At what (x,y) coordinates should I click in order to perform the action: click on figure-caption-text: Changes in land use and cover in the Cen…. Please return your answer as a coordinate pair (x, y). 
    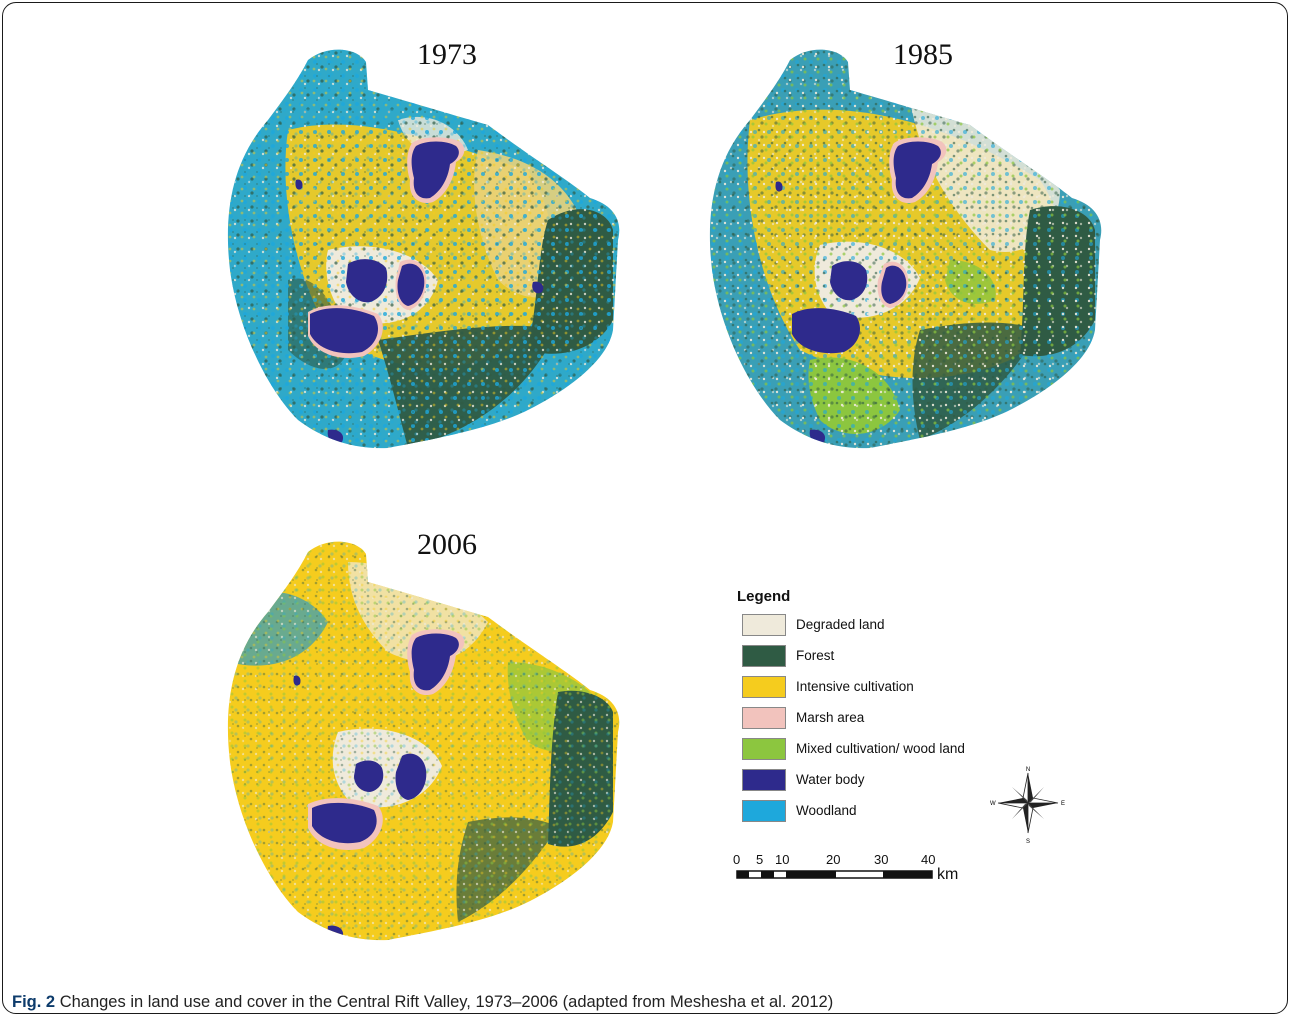
    Looking at the image, I should click on (446, 1002).